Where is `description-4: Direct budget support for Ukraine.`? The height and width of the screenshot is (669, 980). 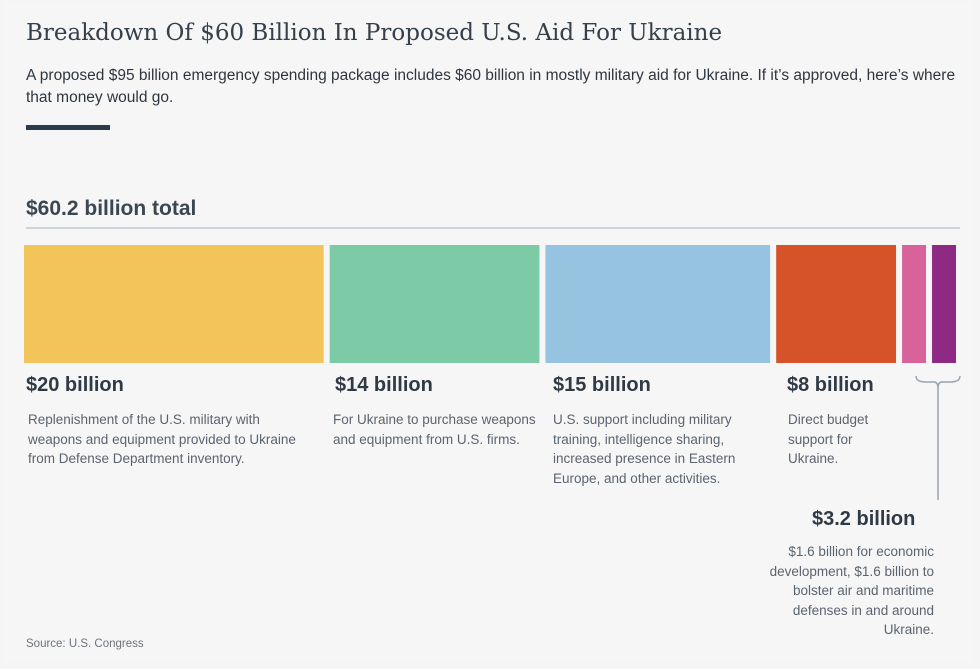 description-4: Direct budget support for Ukraine. is located at coordinates (828, 439).